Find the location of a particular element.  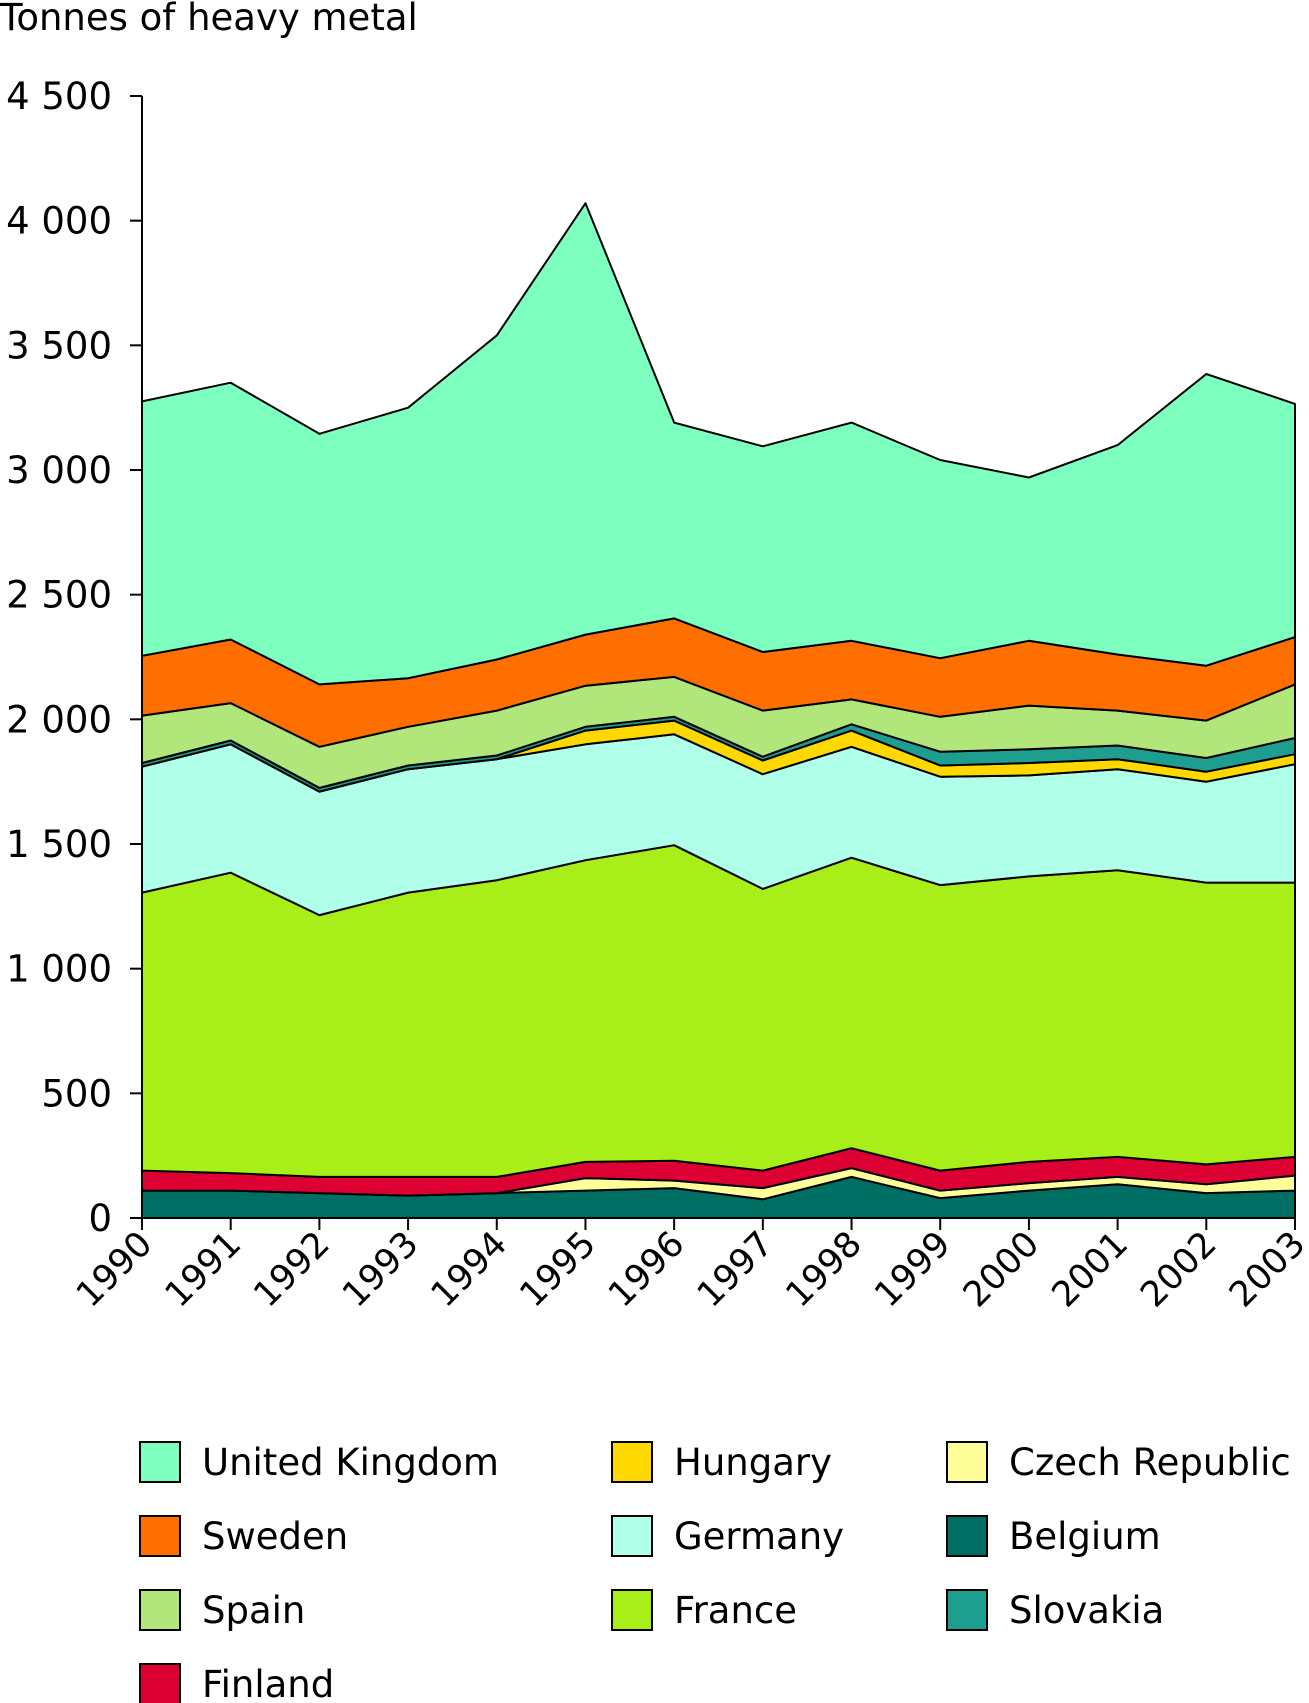

legend-label: France is located at coordinates (735, 1610).